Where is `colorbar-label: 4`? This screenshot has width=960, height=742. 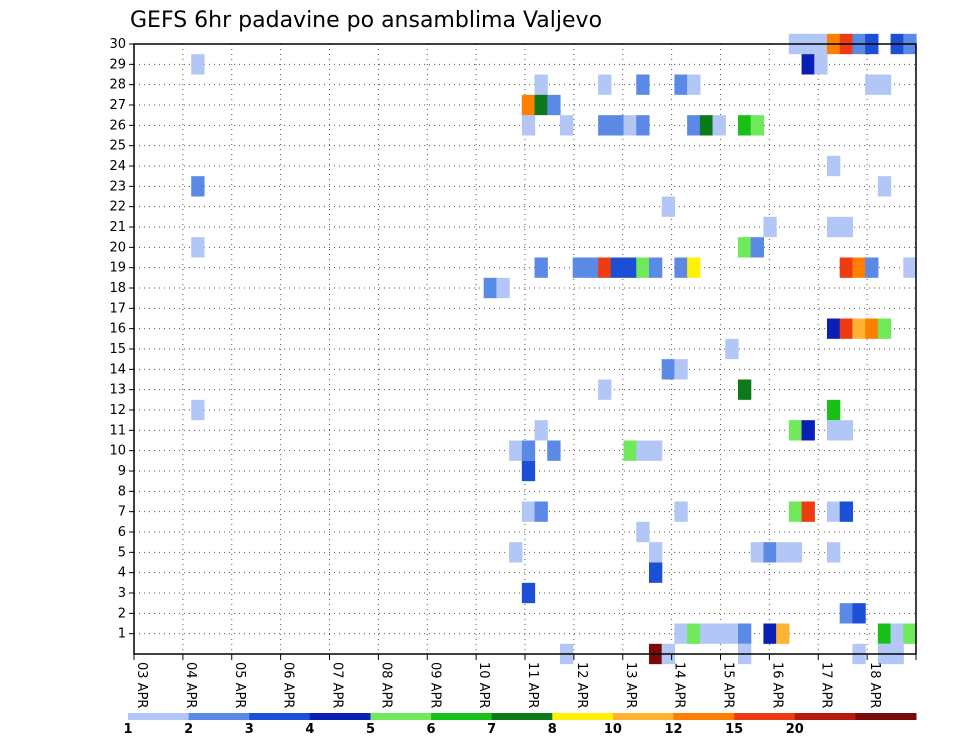 colorbar-label: 4 is located at coordinates (309, 729).